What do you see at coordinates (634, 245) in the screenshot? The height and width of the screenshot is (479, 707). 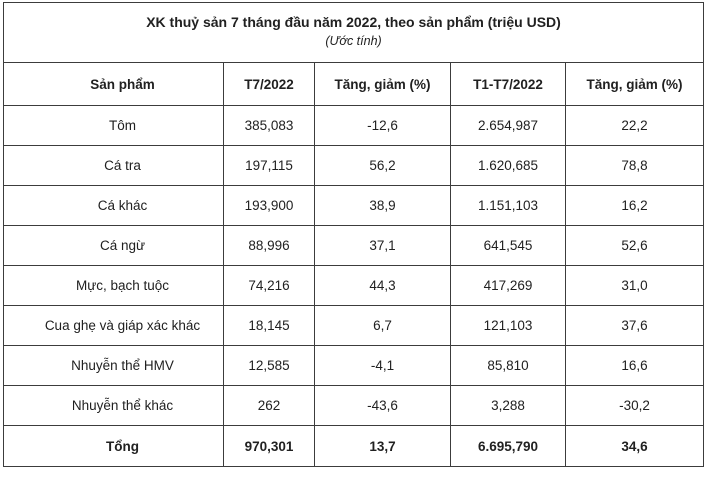 I see `value-cell: 52,6` at bounding box center [634, 245].